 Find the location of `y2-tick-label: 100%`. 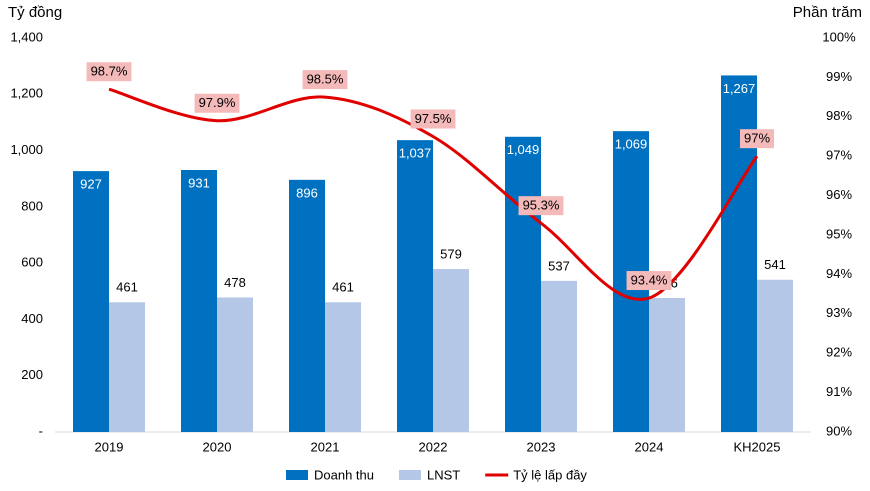

y2-tick-label: 100% is located at coordinates (839, 36).